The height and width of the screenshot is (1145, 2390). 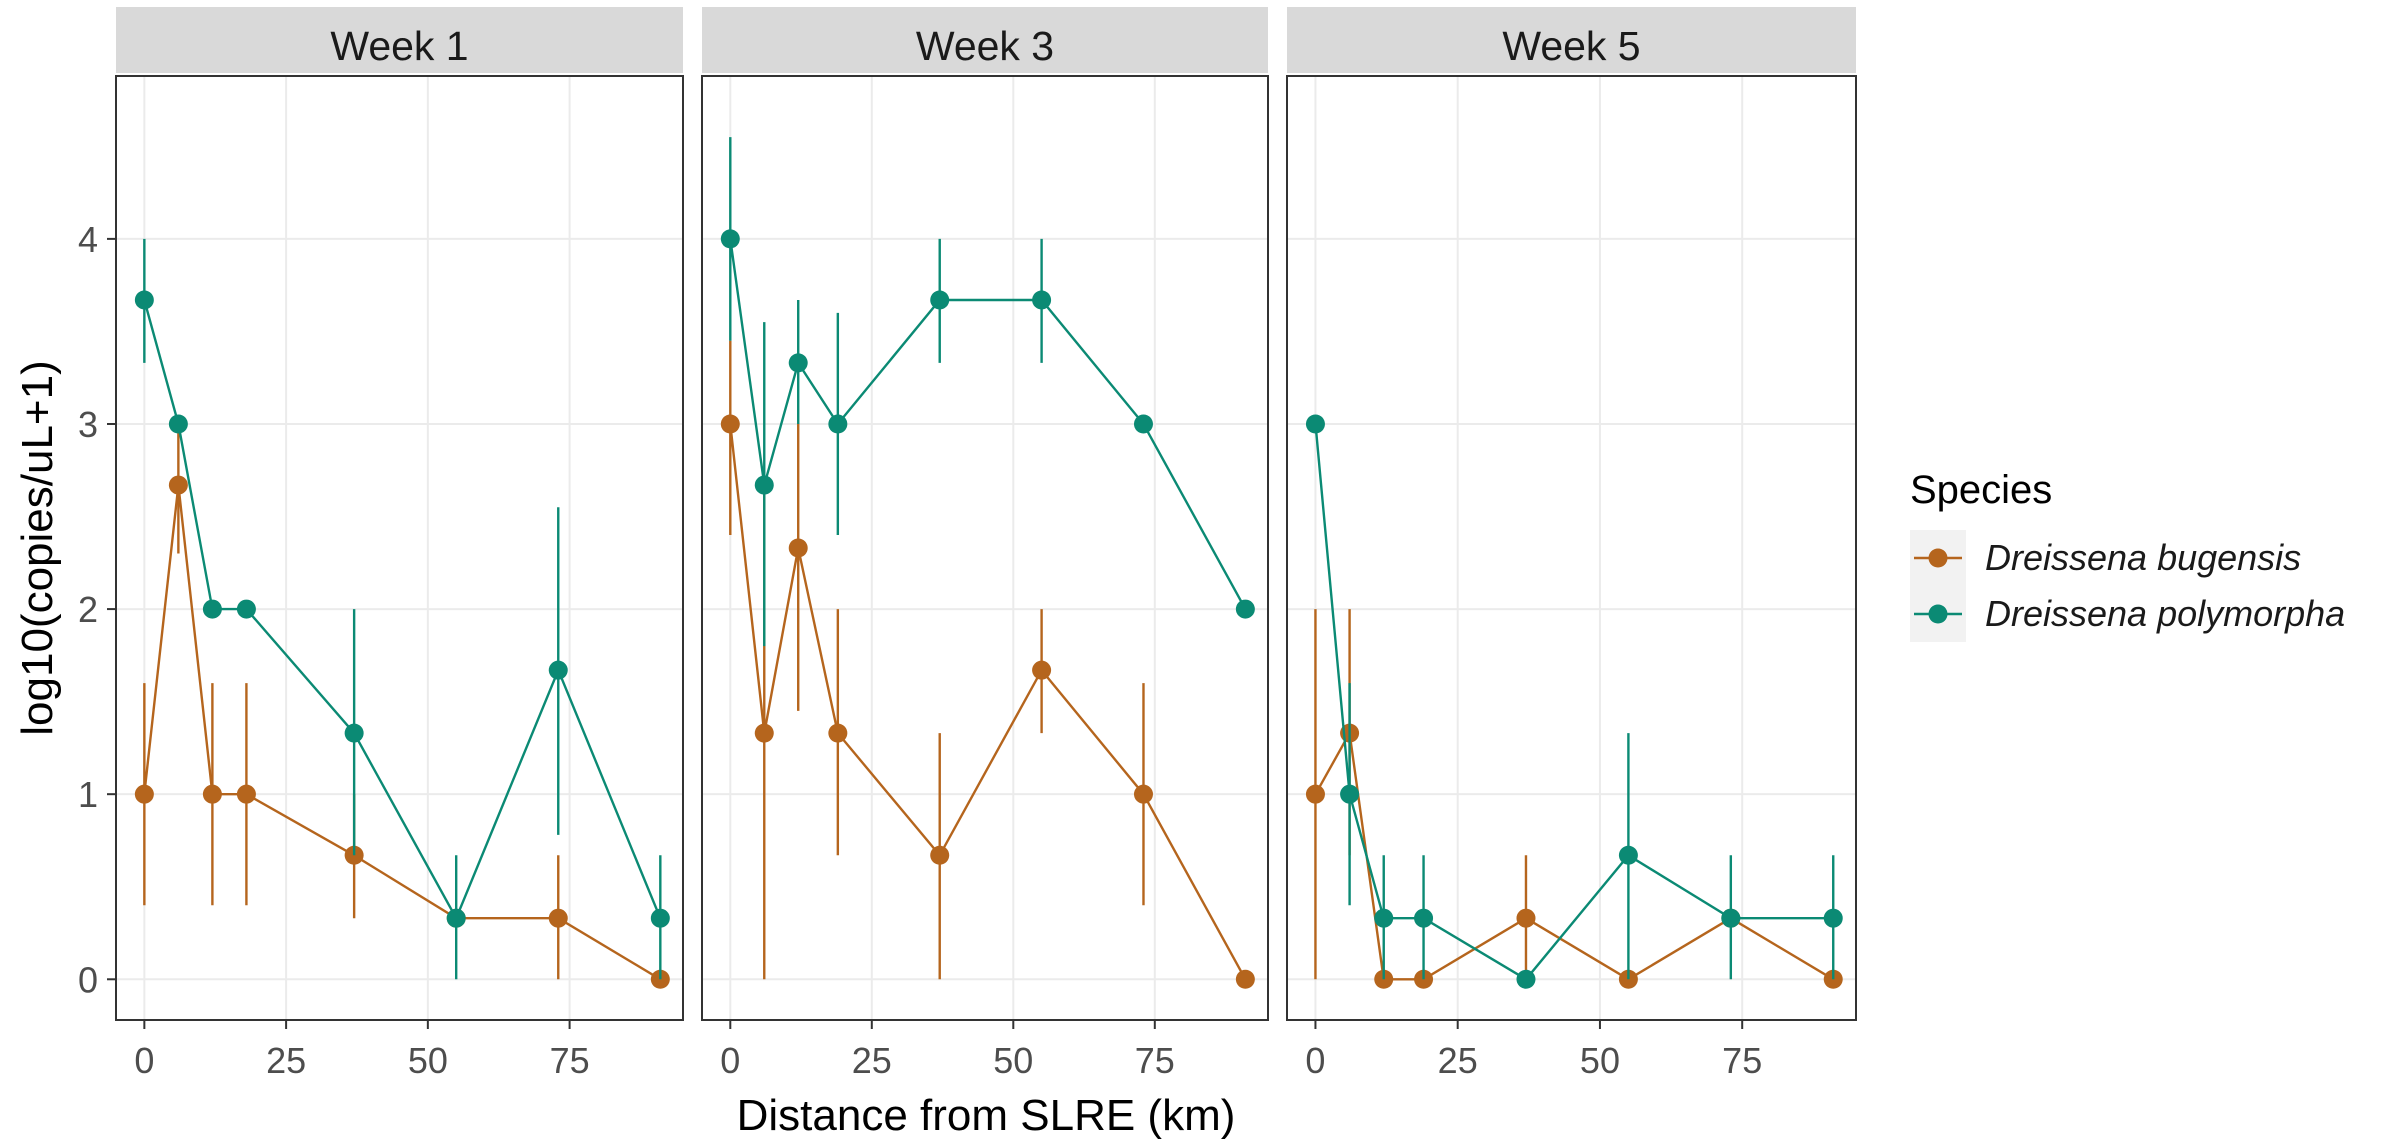 What do you see at coordinates (37, 547) in the screenshot?
I see `y-axis-title: log10(copies/uL+1)` at bounding box center [37, 547].